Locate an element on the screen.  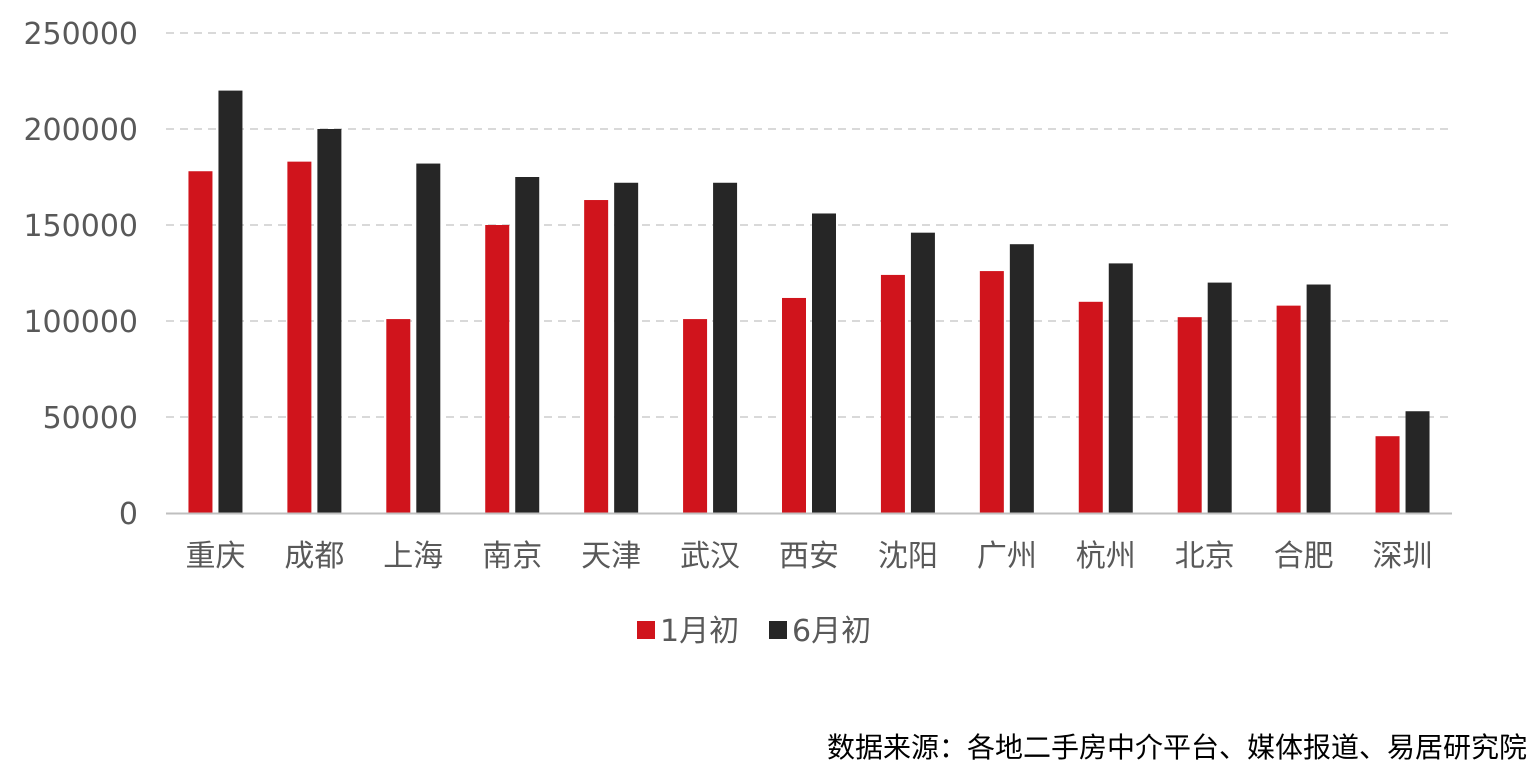
y-axis-ticks: 0 50000 100000 150000 200000 250000 is located at coordinates (80, 274).